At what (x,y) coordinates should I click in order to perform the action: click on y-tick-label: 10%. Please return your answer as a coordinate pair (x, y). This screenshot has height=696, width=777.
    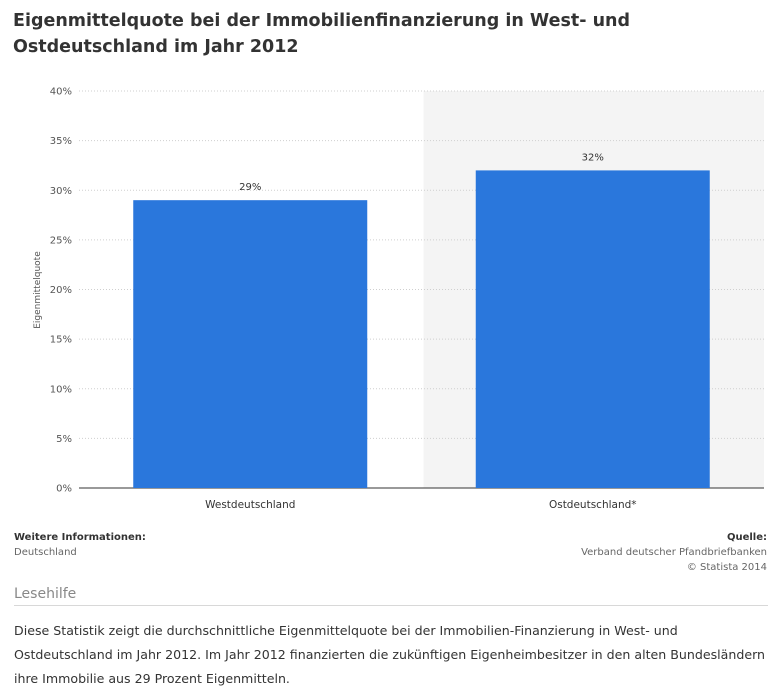
    Looking at the image, I should click on (61, 389).